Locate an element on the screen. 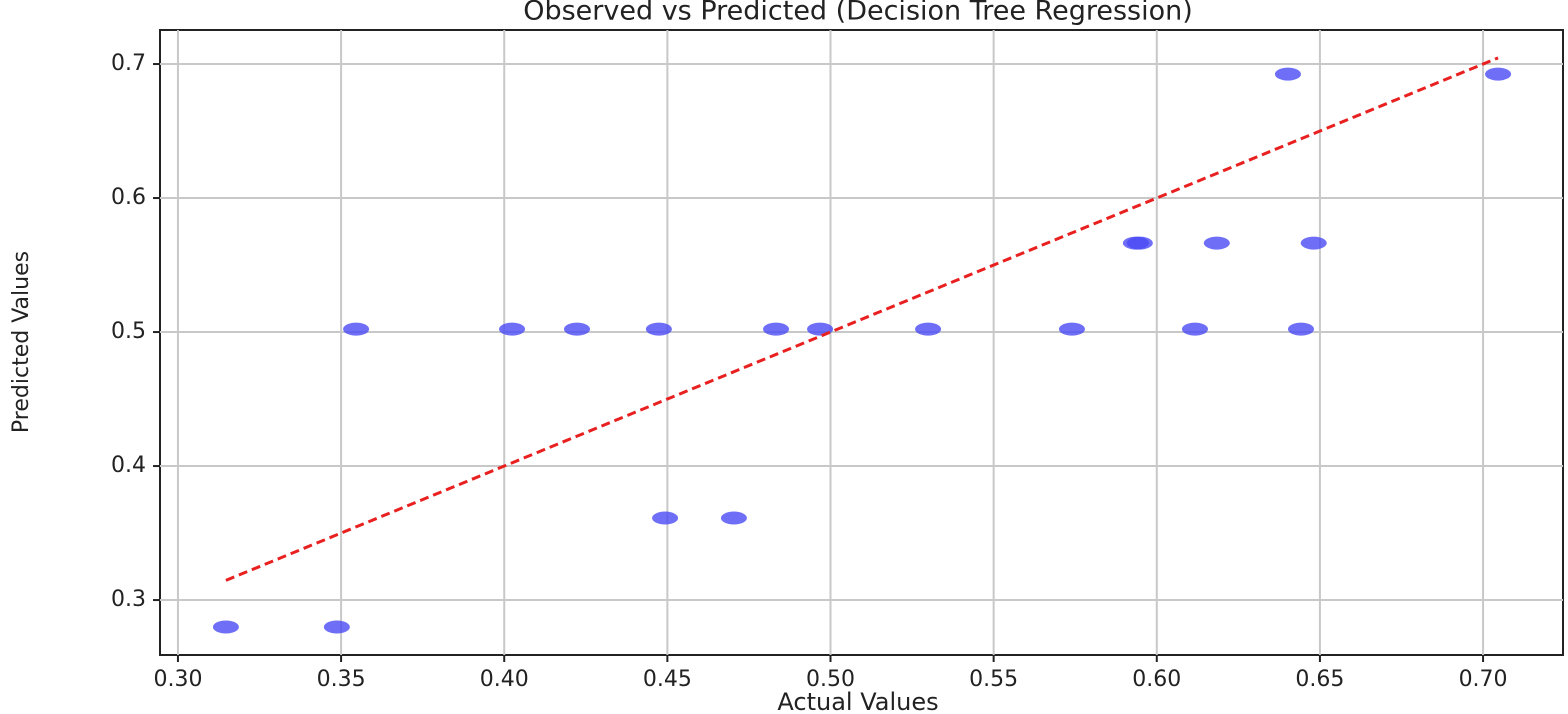  y-axis-label: Predicted Values is located at coordinates (21, 342).